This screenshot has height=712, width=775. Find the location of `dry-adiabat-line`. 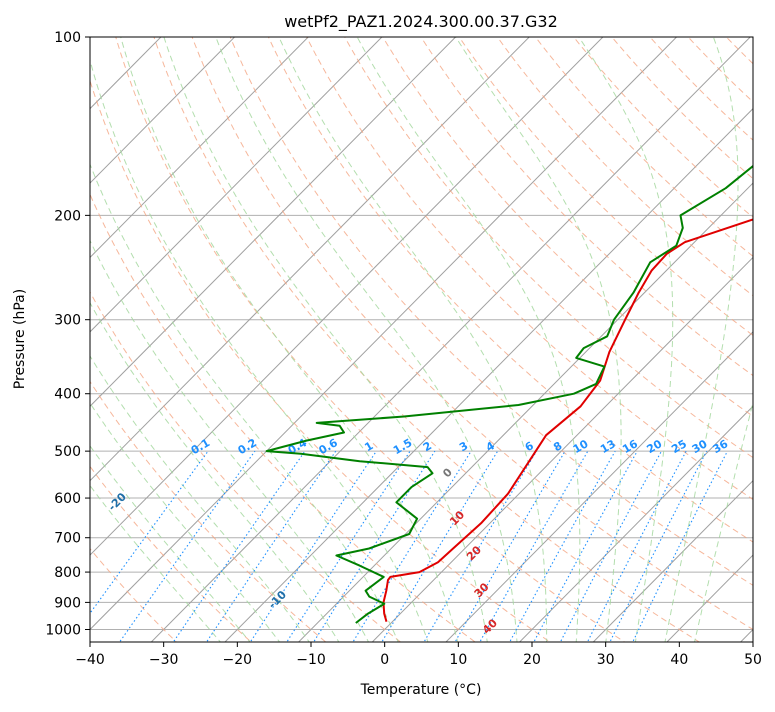

dry-adiabat-line is located at coordinates (763, 334).